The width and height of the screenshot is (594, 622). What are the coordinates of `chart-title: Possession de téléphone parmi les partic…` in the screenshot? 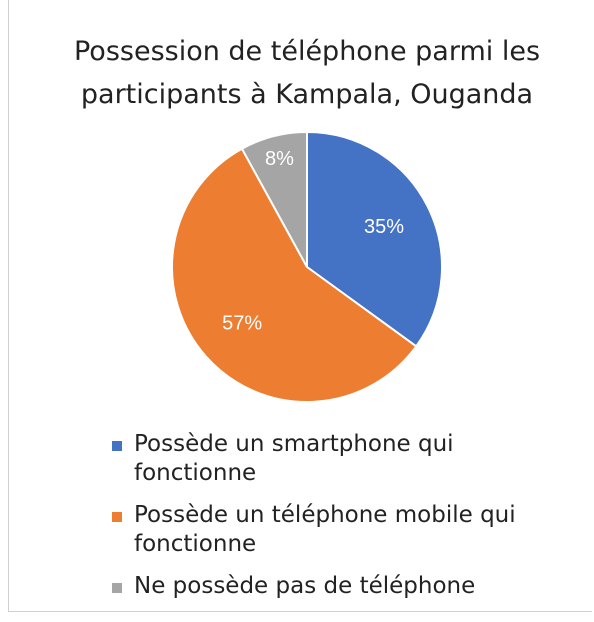 It's located at (307, 73).